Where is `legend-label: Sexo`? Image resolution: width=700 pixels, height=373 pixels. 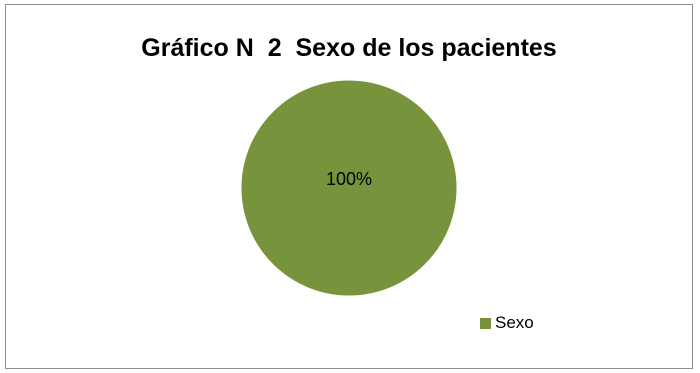 legend-label: Sexo is located at coordinates (514, 322).